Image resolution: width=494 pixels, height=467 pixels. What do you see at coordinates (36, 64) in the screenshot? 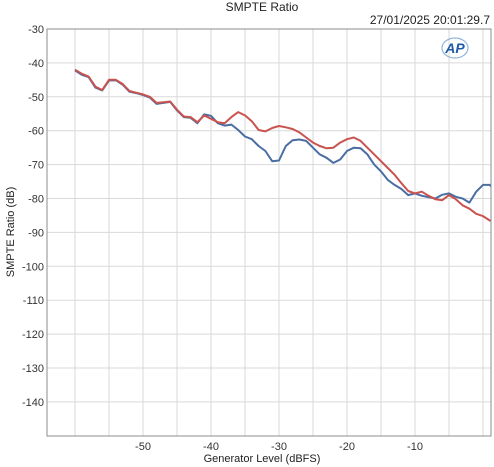
I see `y-tick-label: -40` at bounding box center [36, 64].